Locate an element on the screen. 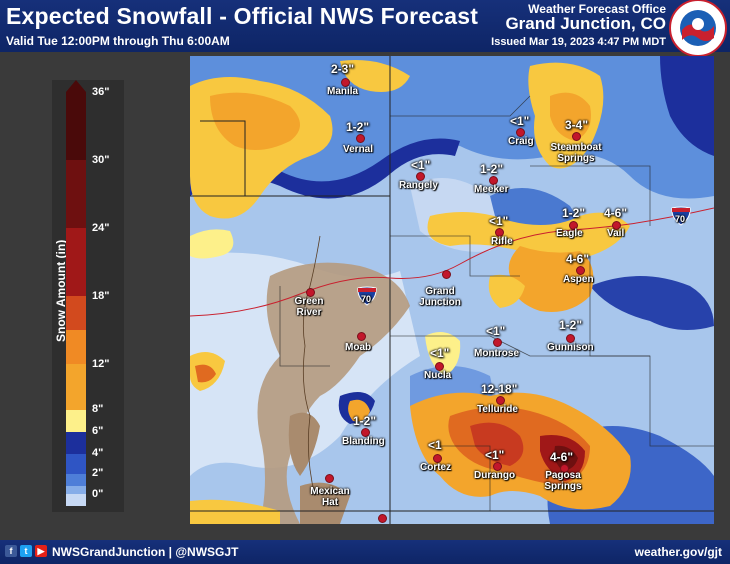 The image size is (730, 564). interstate-70-shield-west-icon is located at coordinates (367, 296).